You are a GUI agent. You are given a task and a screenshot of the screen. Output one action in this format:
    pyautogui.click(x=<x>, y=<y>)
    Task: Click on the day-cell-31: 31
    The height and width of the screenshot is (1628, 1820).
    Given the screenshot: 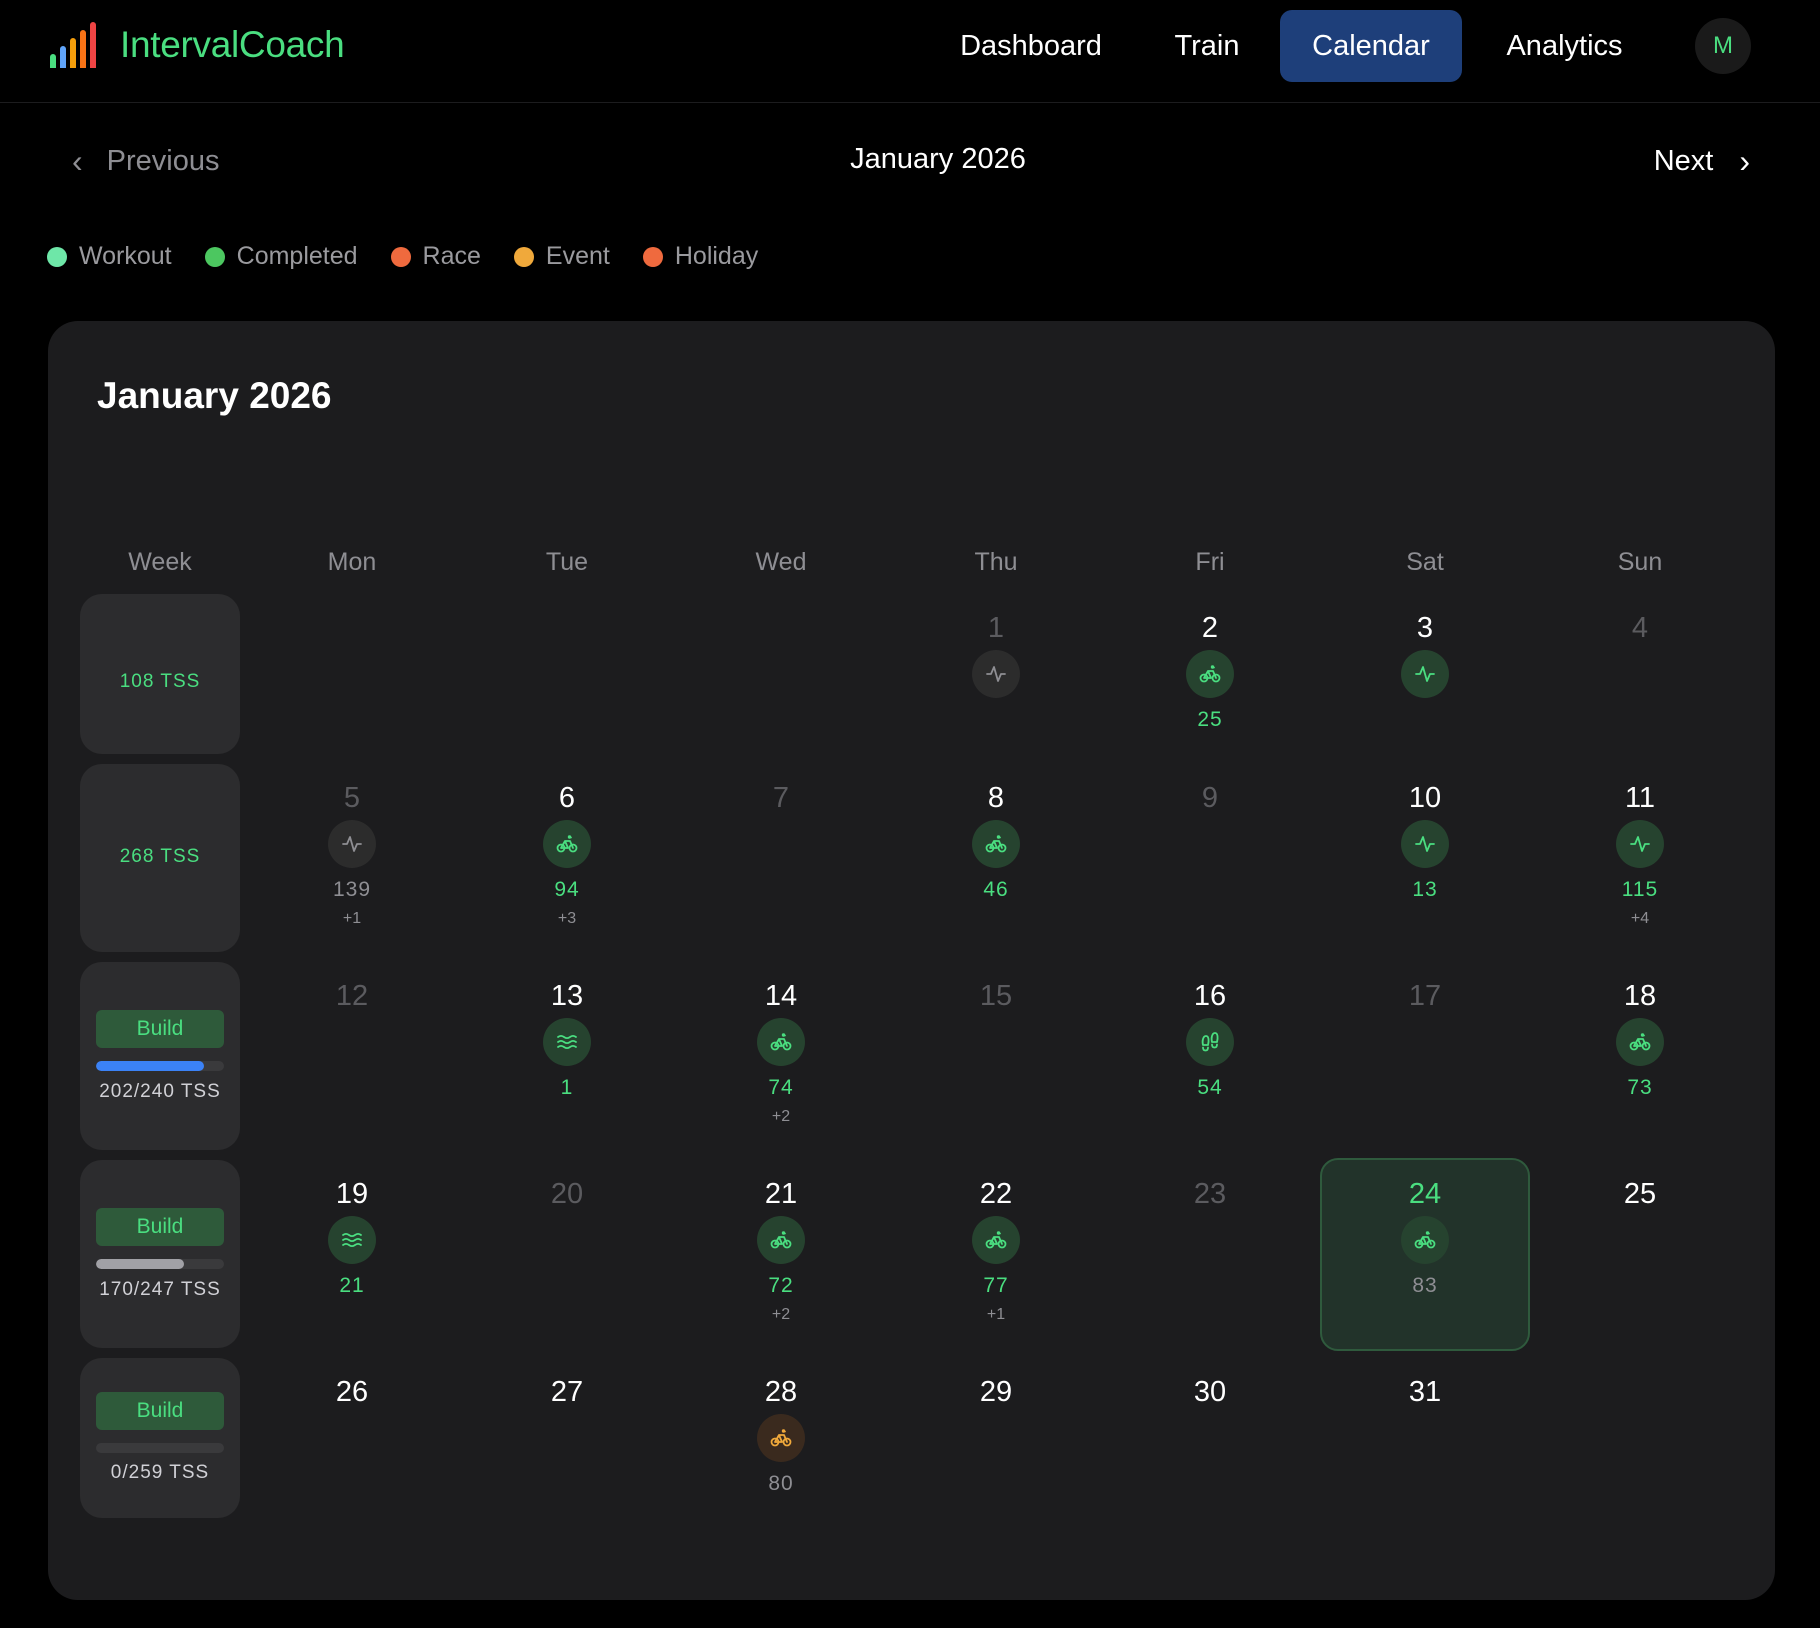 What is the action you would take?
    pyautogui.click(x=1425, y=1466)
    